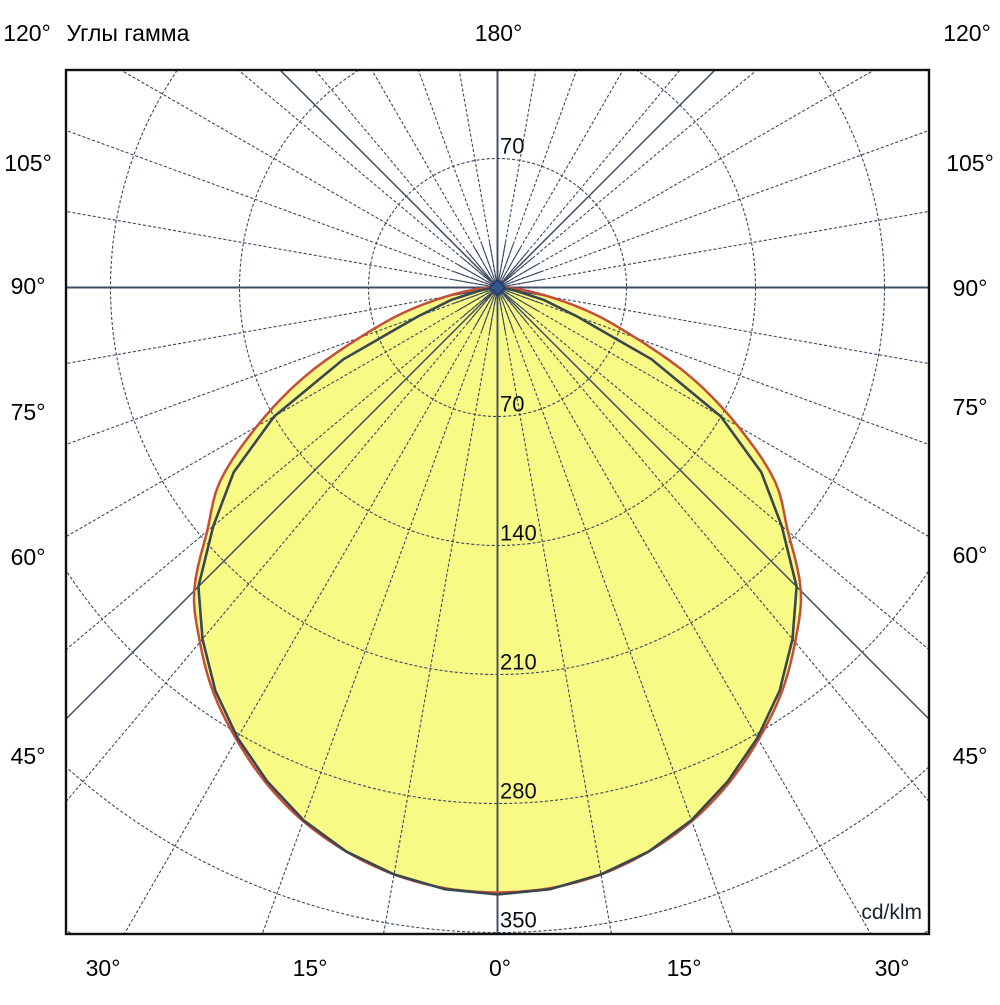  Describe the element at coordinates (891, 912) in the screenshot. I see `svg-text: cd/klm` at that location.